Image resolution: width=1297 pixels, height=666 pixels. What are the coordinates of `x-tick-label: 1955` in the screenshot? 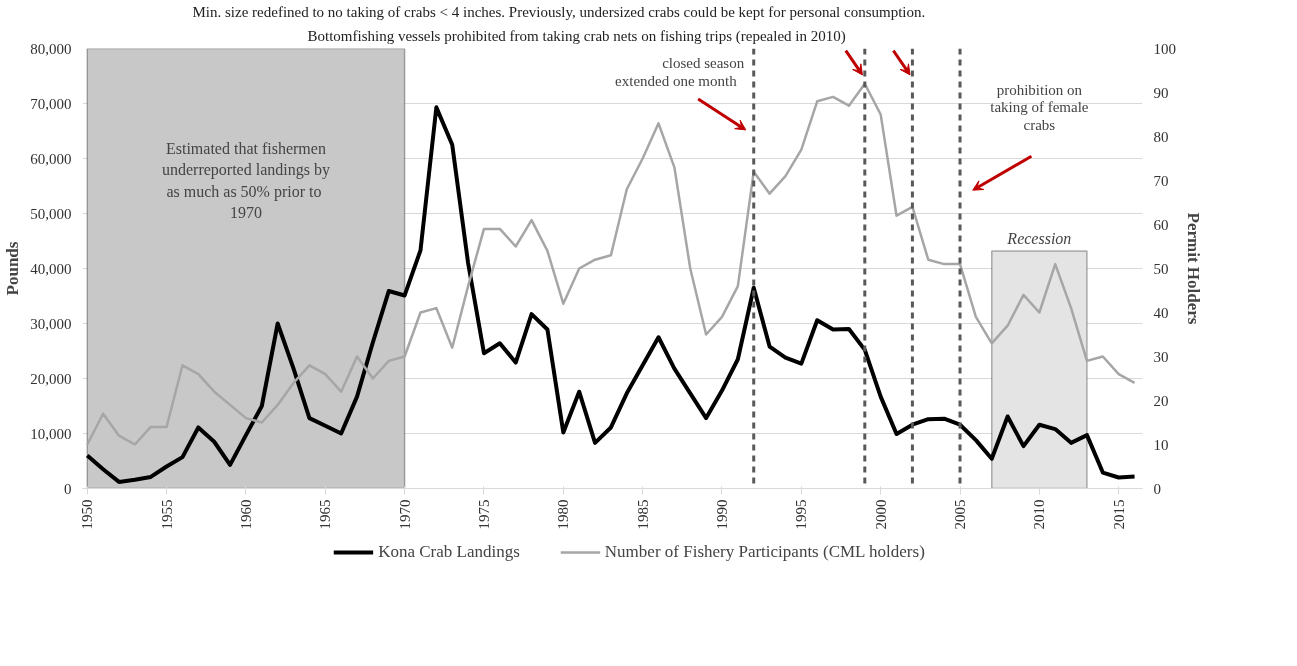 It's located at (166, 514).